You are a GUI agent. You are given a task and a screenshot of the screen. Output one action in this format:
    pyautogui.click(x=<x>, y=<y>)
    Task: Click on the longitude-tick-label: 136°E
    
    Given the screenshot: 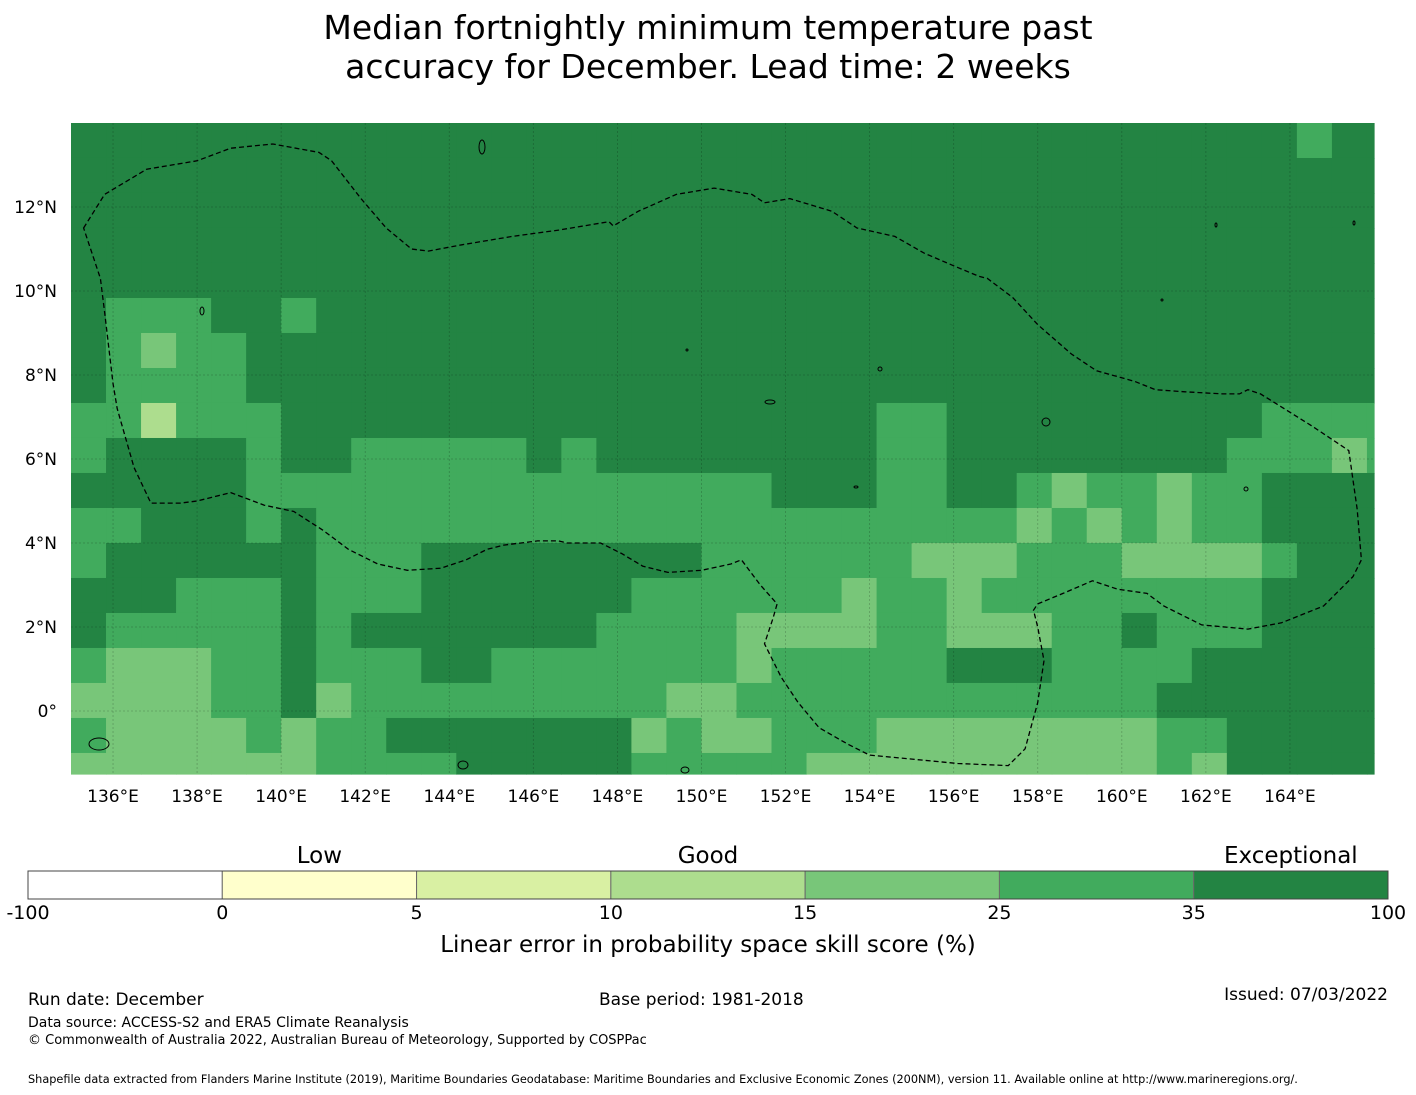 What is the action you would take?
    pyautogui.click(x=113, y=797)
    